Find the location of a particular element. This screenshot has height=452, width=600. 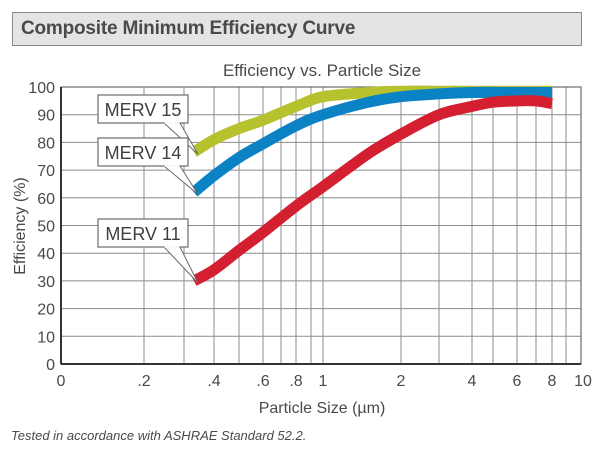

y-axis-label: Efficiency (%) is located at coordinates (20, 226).